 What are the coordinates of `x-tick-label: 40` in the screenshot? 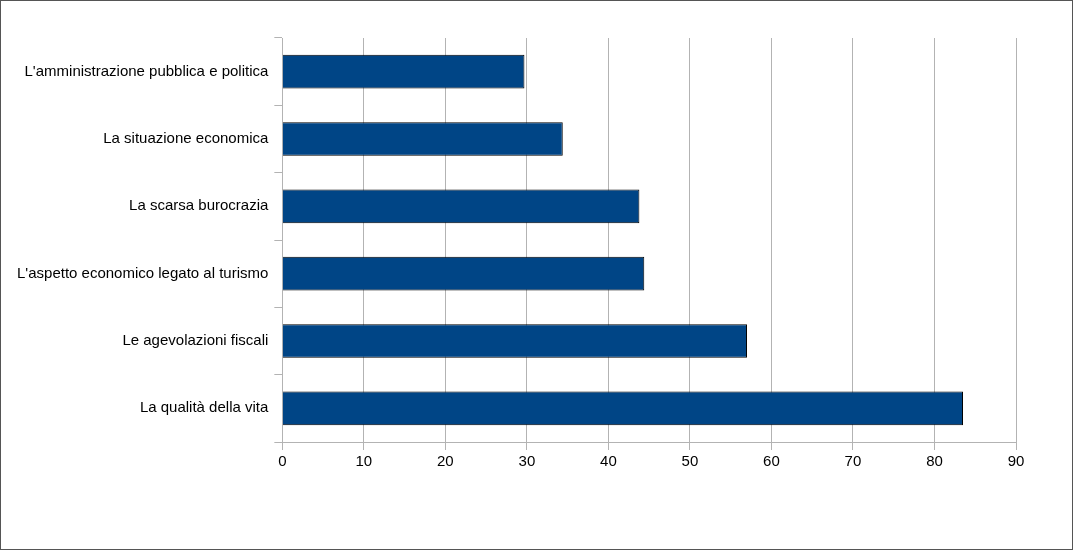 It's located at (608, 461).